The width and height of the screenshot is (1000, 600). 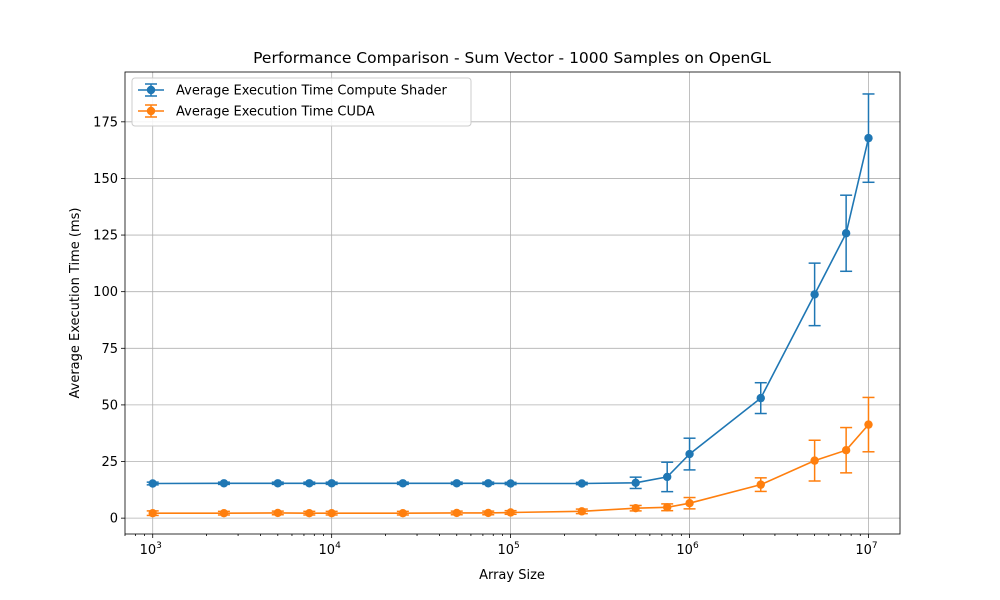 I want to click on x-tick-label: 10⁴, so click(x=330, y=549).